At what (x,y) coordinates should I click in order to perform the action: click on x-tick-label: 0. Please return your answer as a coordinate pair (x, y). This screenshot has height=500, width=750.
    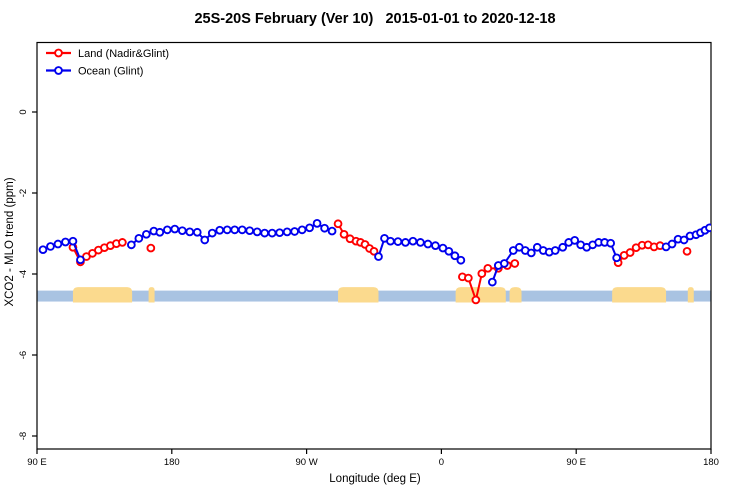
    Looking at the image, I should click on (441, 462).